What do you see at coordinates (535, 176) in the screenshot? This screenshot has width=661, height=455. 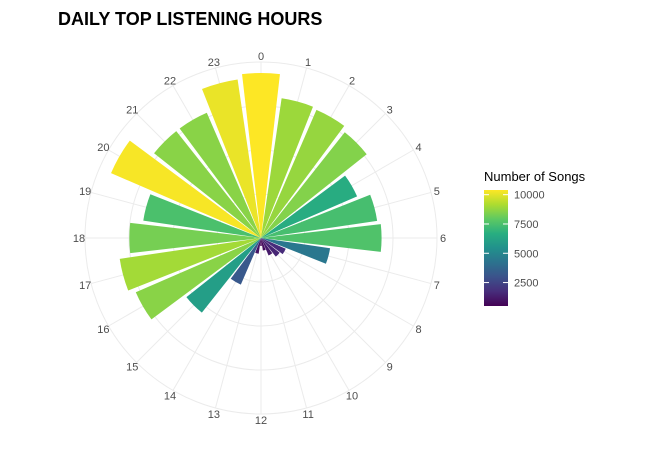 I see `legend-title: Number of Songs` at bounding box center [535, 176].